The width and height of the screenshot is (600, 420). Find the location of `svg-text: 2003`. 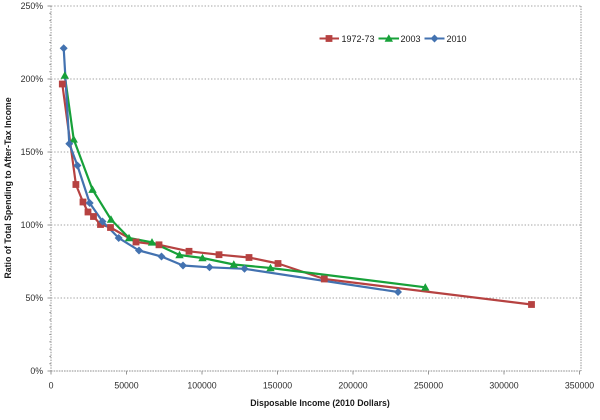

svg-text: 2003 is located at coordinates (411, 39).